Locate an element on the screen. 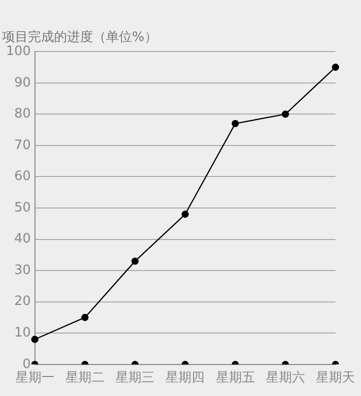  y-tick-label: 20 is located at coordinates (22, 302).